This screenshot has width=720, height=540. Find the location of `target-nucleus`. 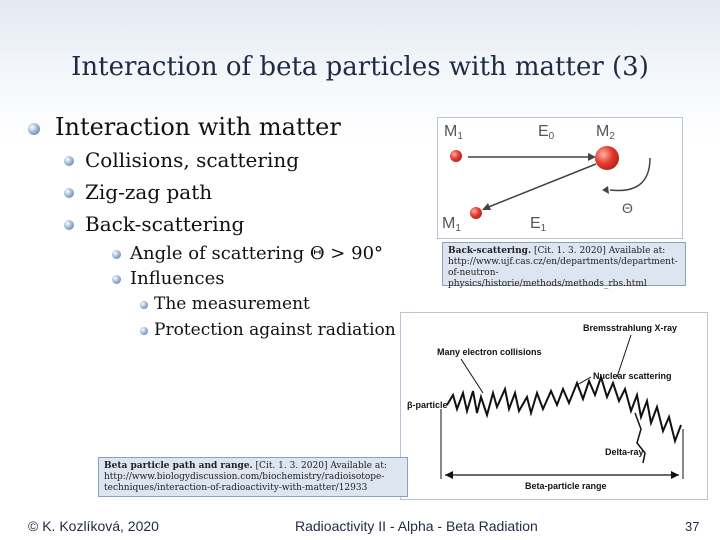

target-nucleus is located at coordinates (607, 158).